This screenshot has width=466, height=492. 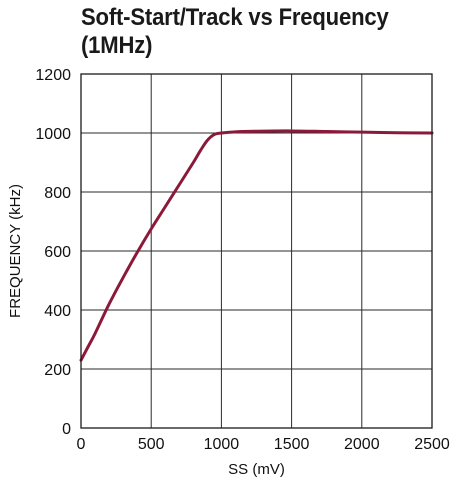 I want to click on chart-title-line-2: (1MHz), so click(x=117, y=45).